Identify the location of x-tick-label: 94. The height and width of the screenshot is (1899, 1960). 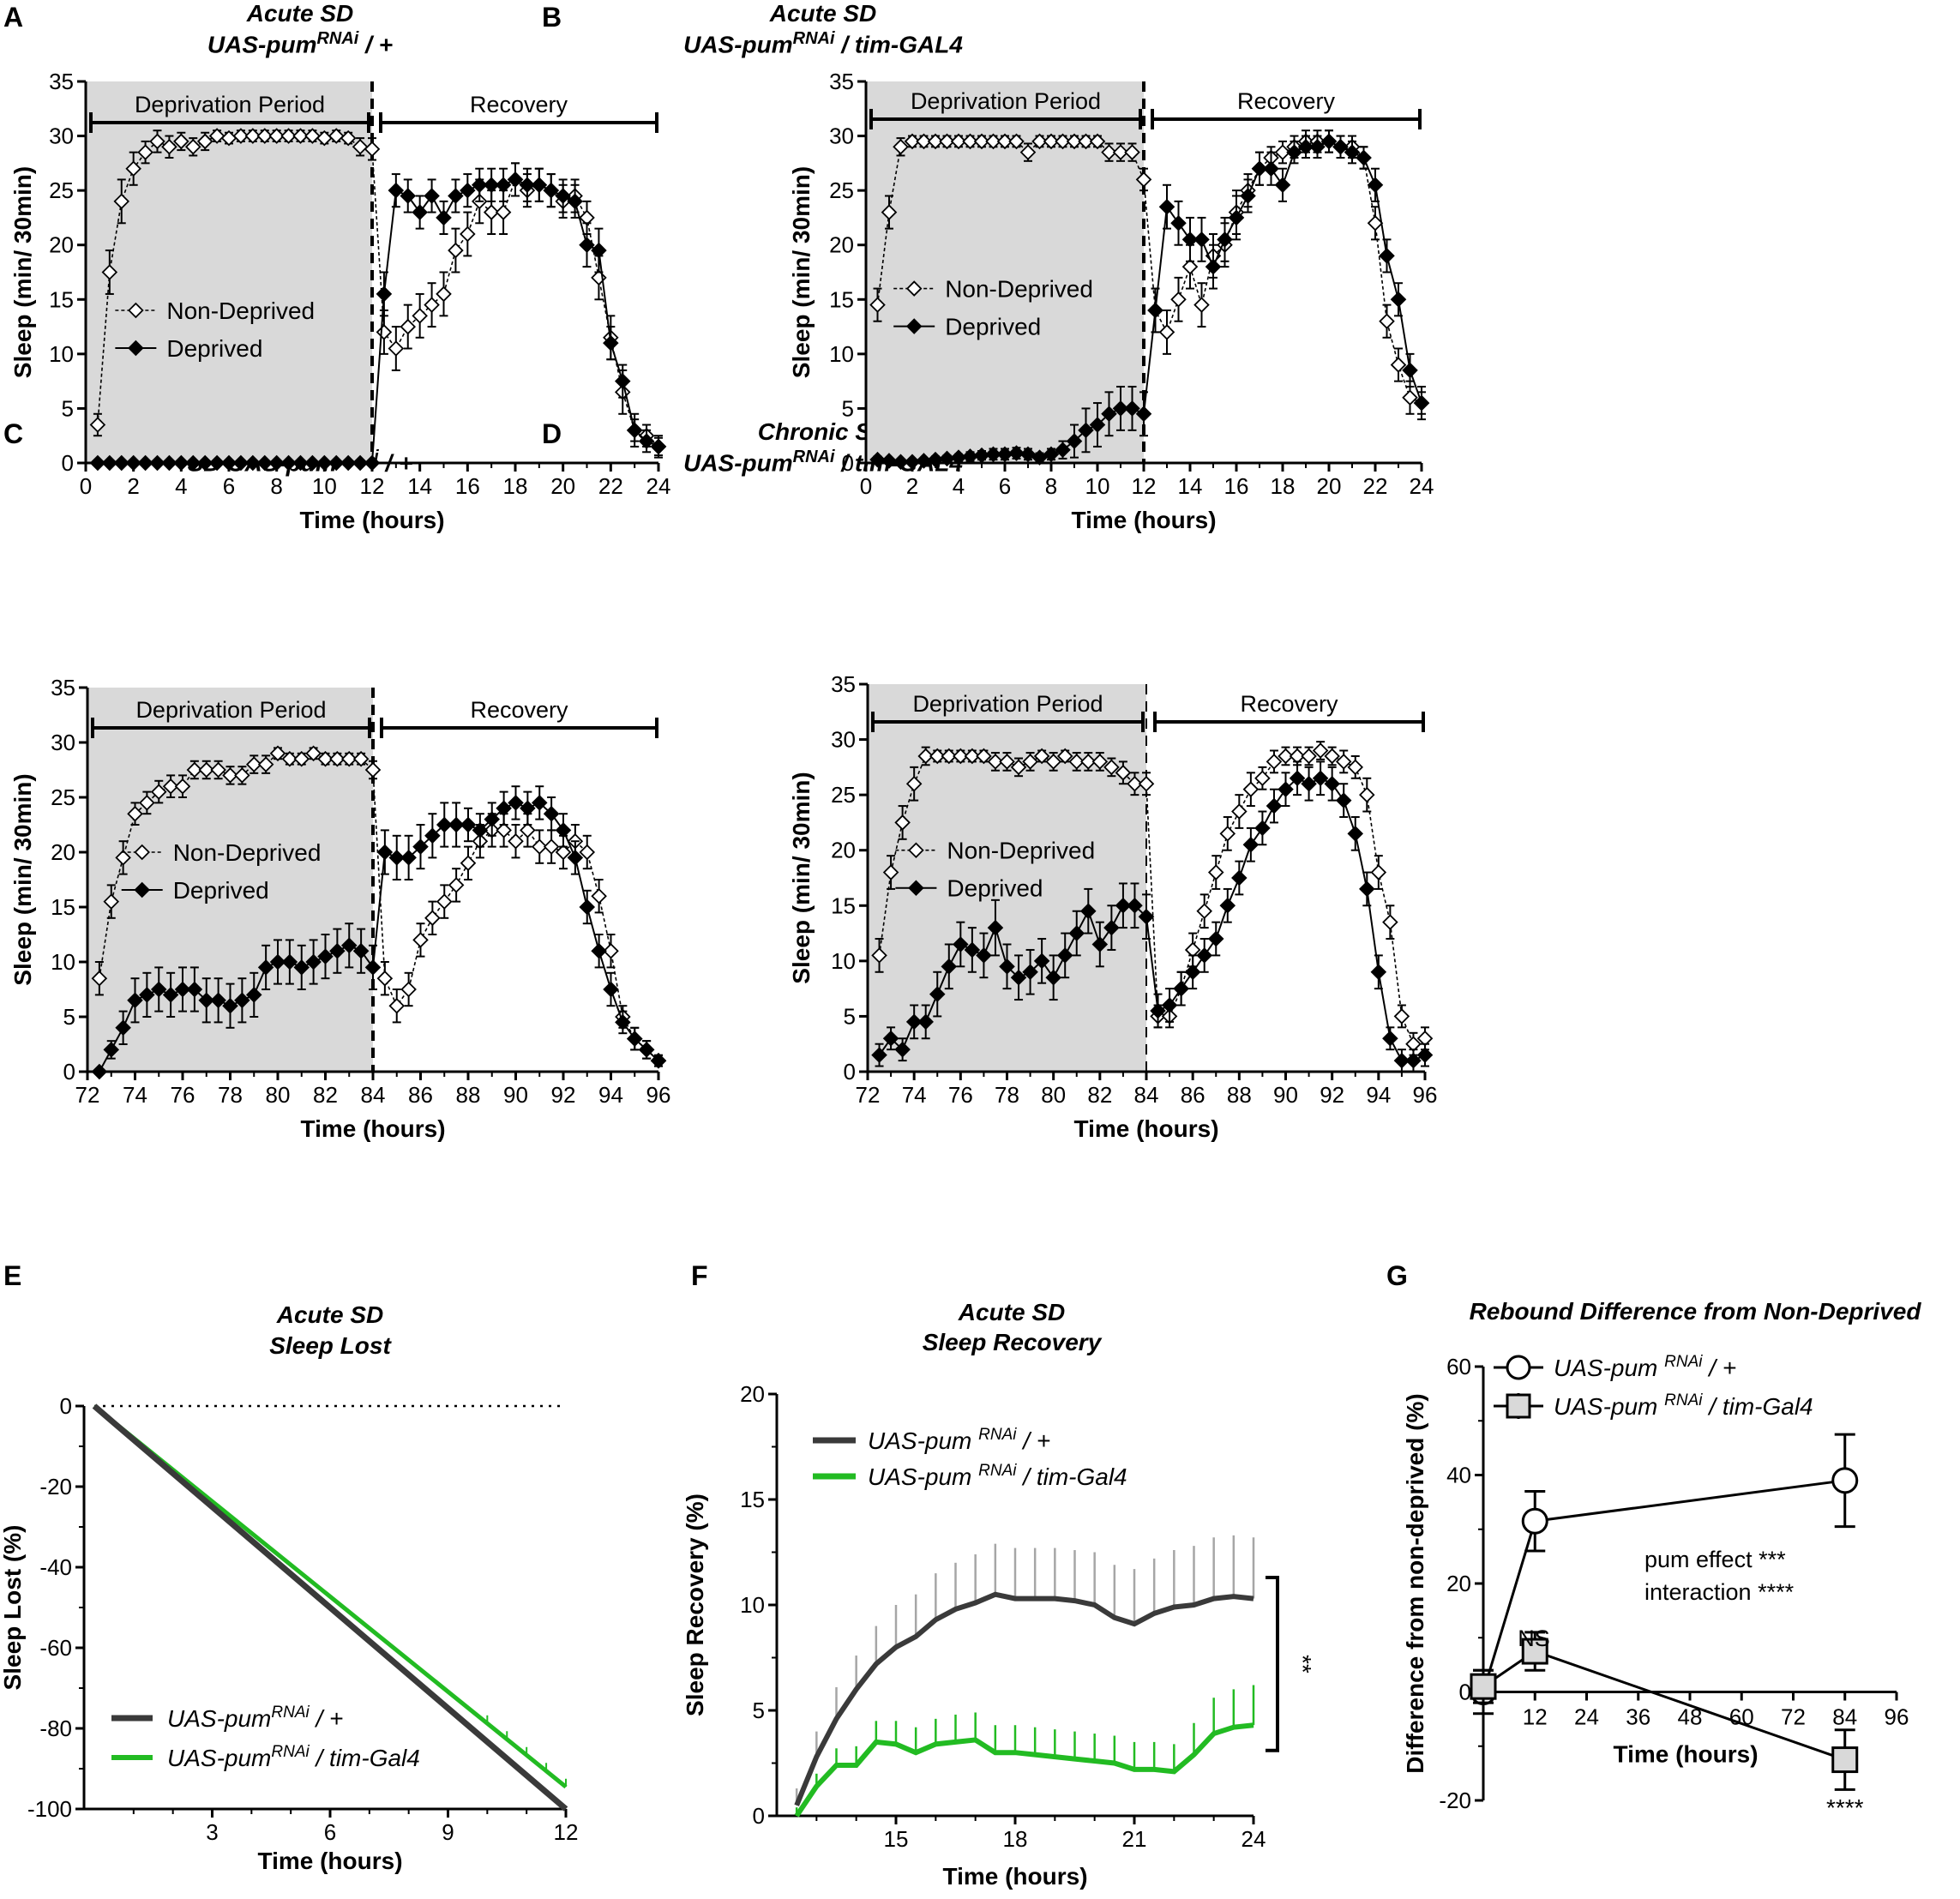
(1378, 1095).